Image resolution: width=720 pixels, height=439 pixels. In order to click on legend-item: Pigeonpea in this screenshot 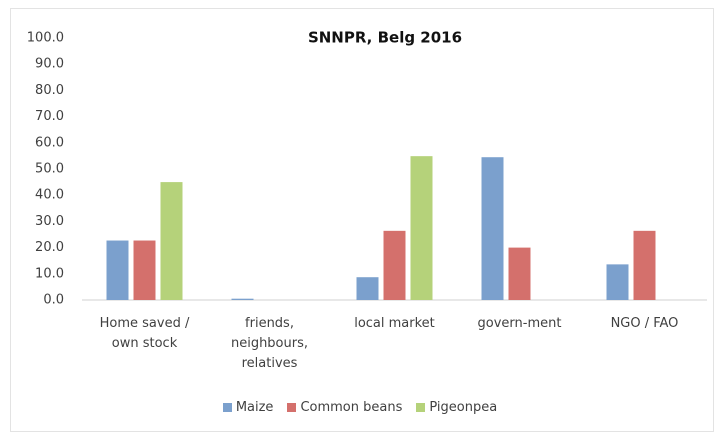, I will do `click(456, 407)`.